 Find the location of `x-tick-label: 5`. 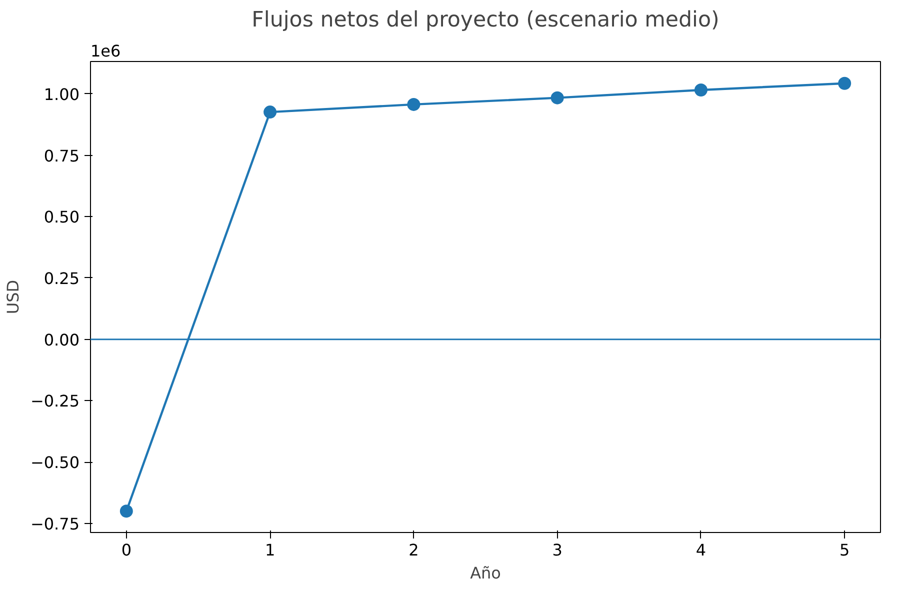

x-tick-label: 5 is located at coordinates (845, 550).